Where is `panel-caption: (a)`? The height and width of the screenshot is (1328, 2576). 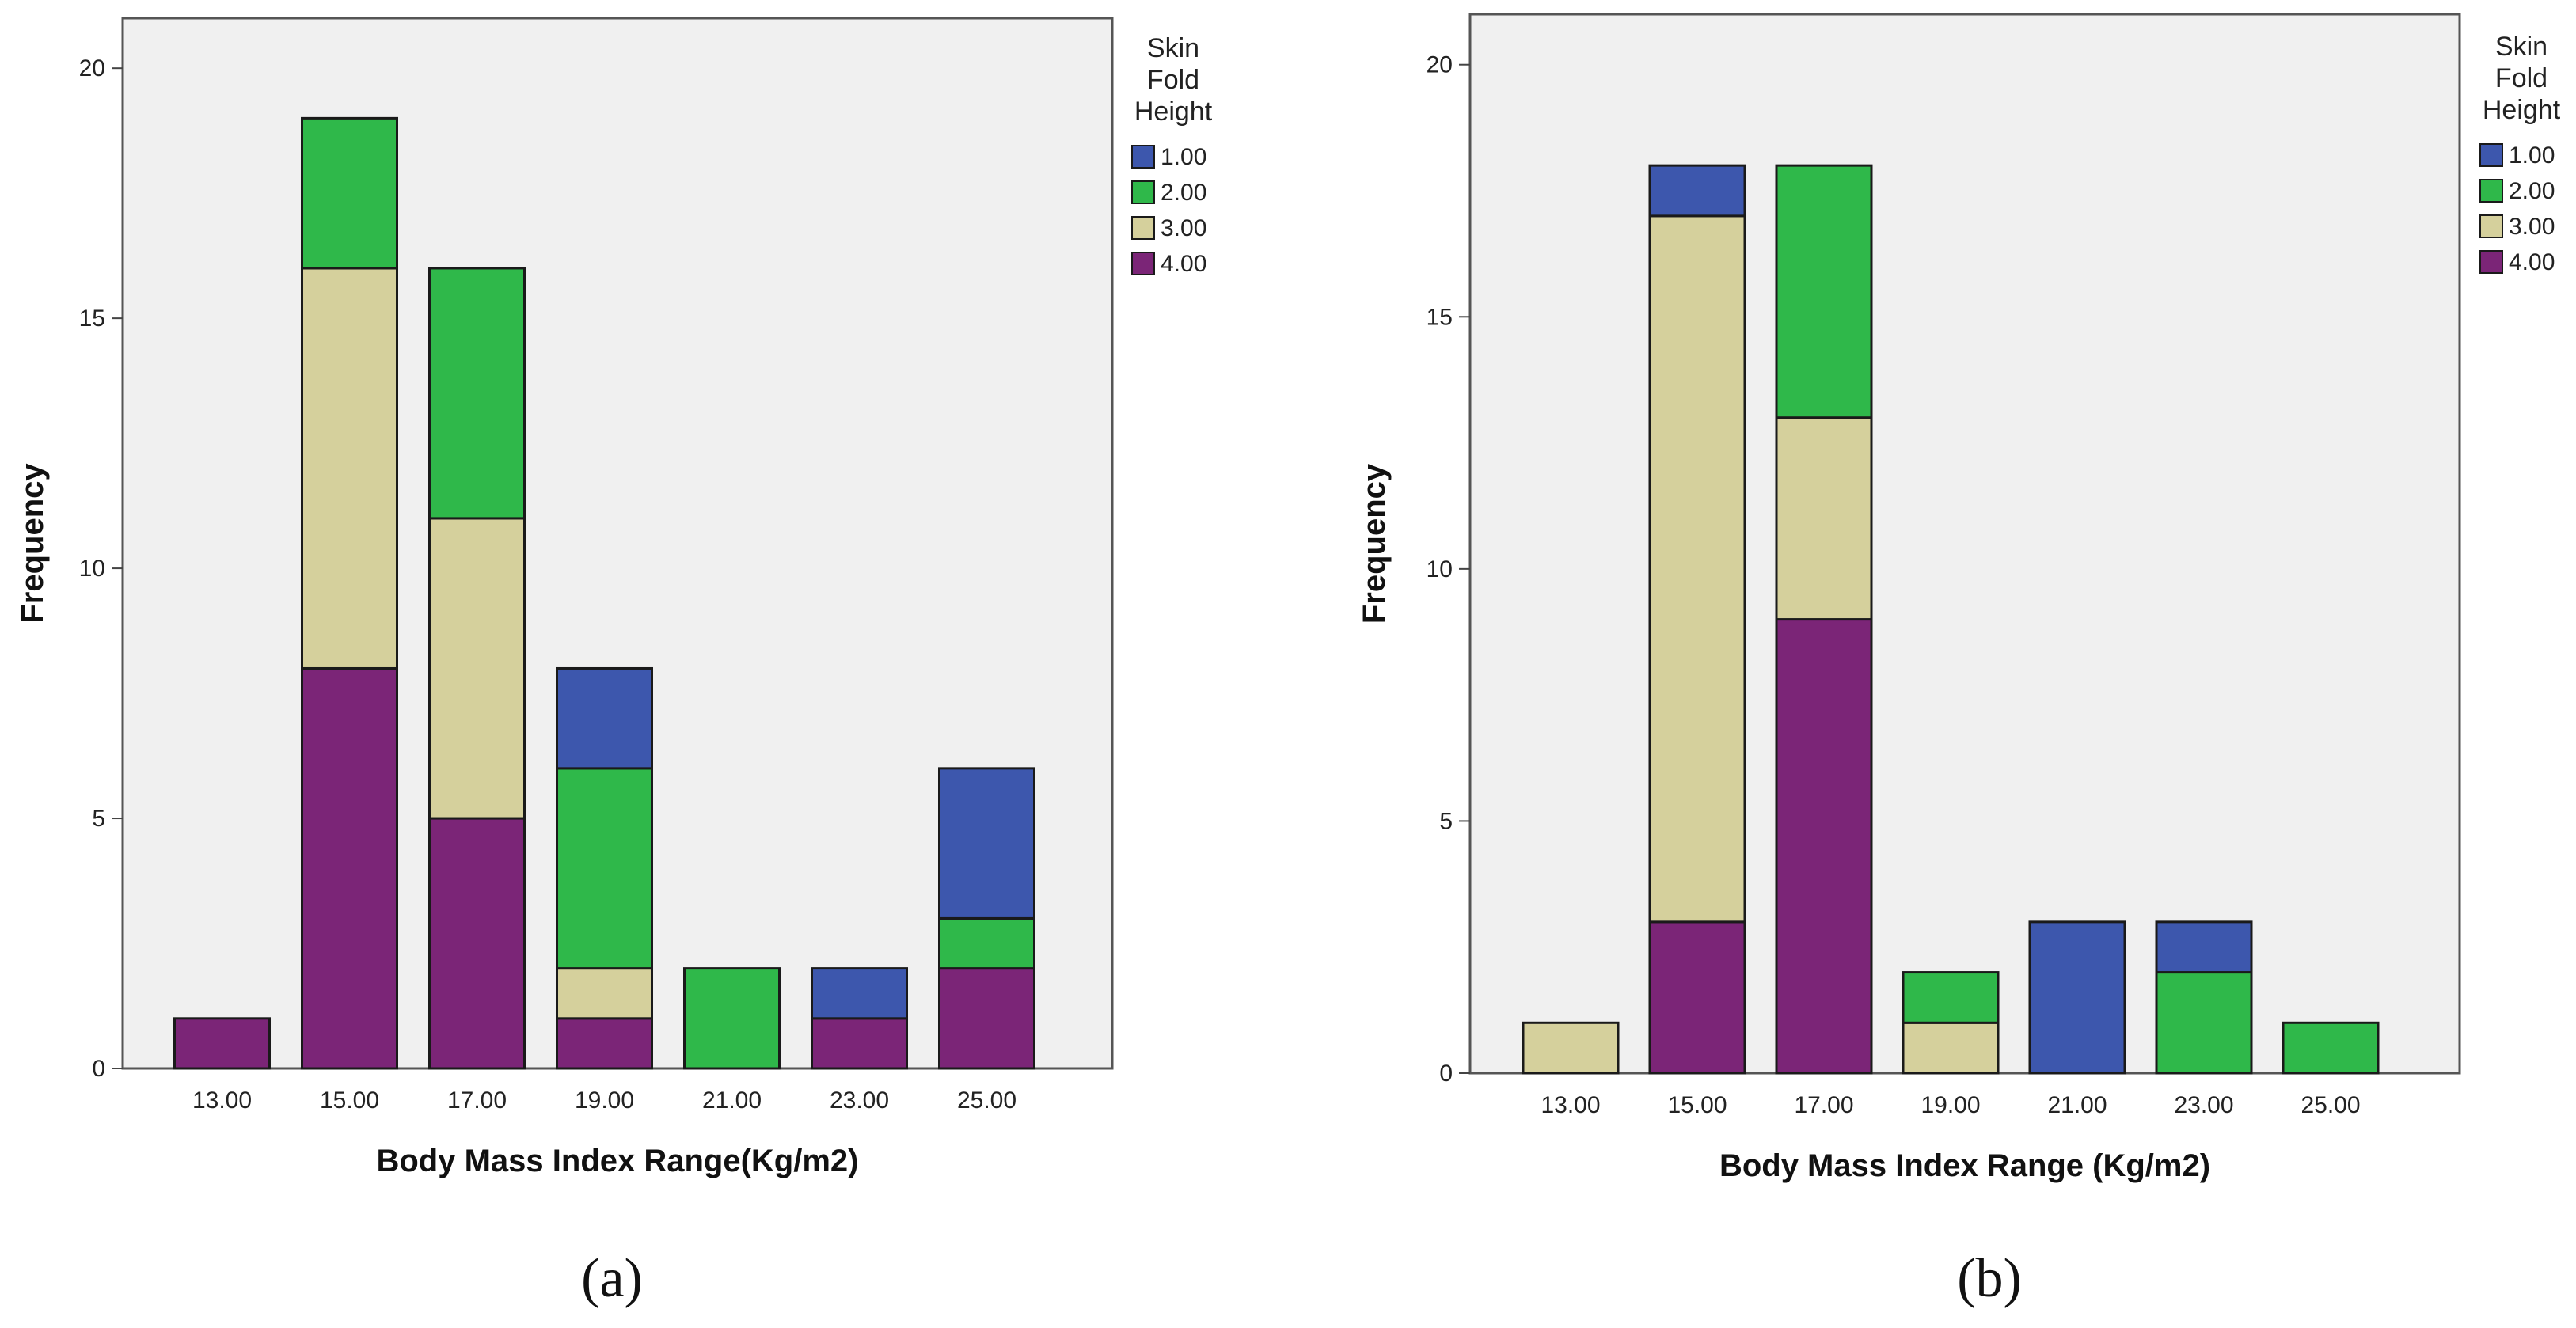
panel-caption: (a) is located at coordinates (612, 1278).